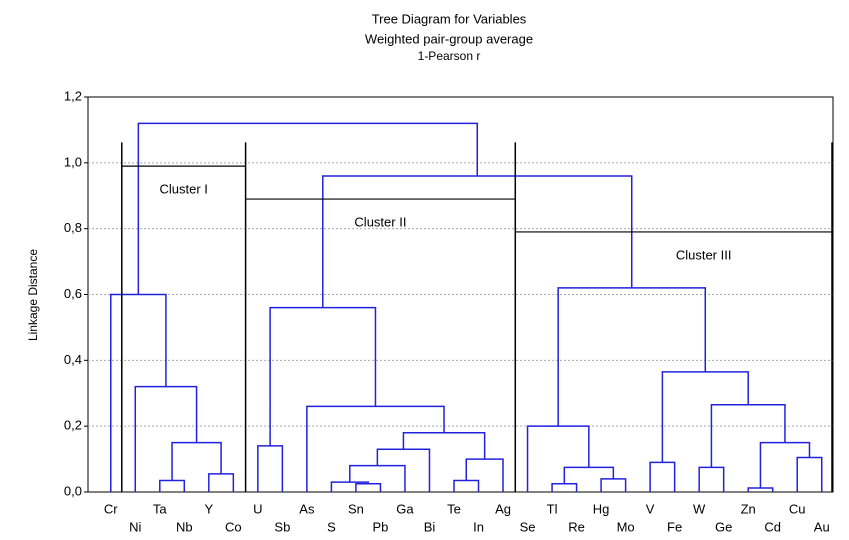 This screenshot has height=540, width=849. I want to click on x-tick-label: As, so click(307, 508).